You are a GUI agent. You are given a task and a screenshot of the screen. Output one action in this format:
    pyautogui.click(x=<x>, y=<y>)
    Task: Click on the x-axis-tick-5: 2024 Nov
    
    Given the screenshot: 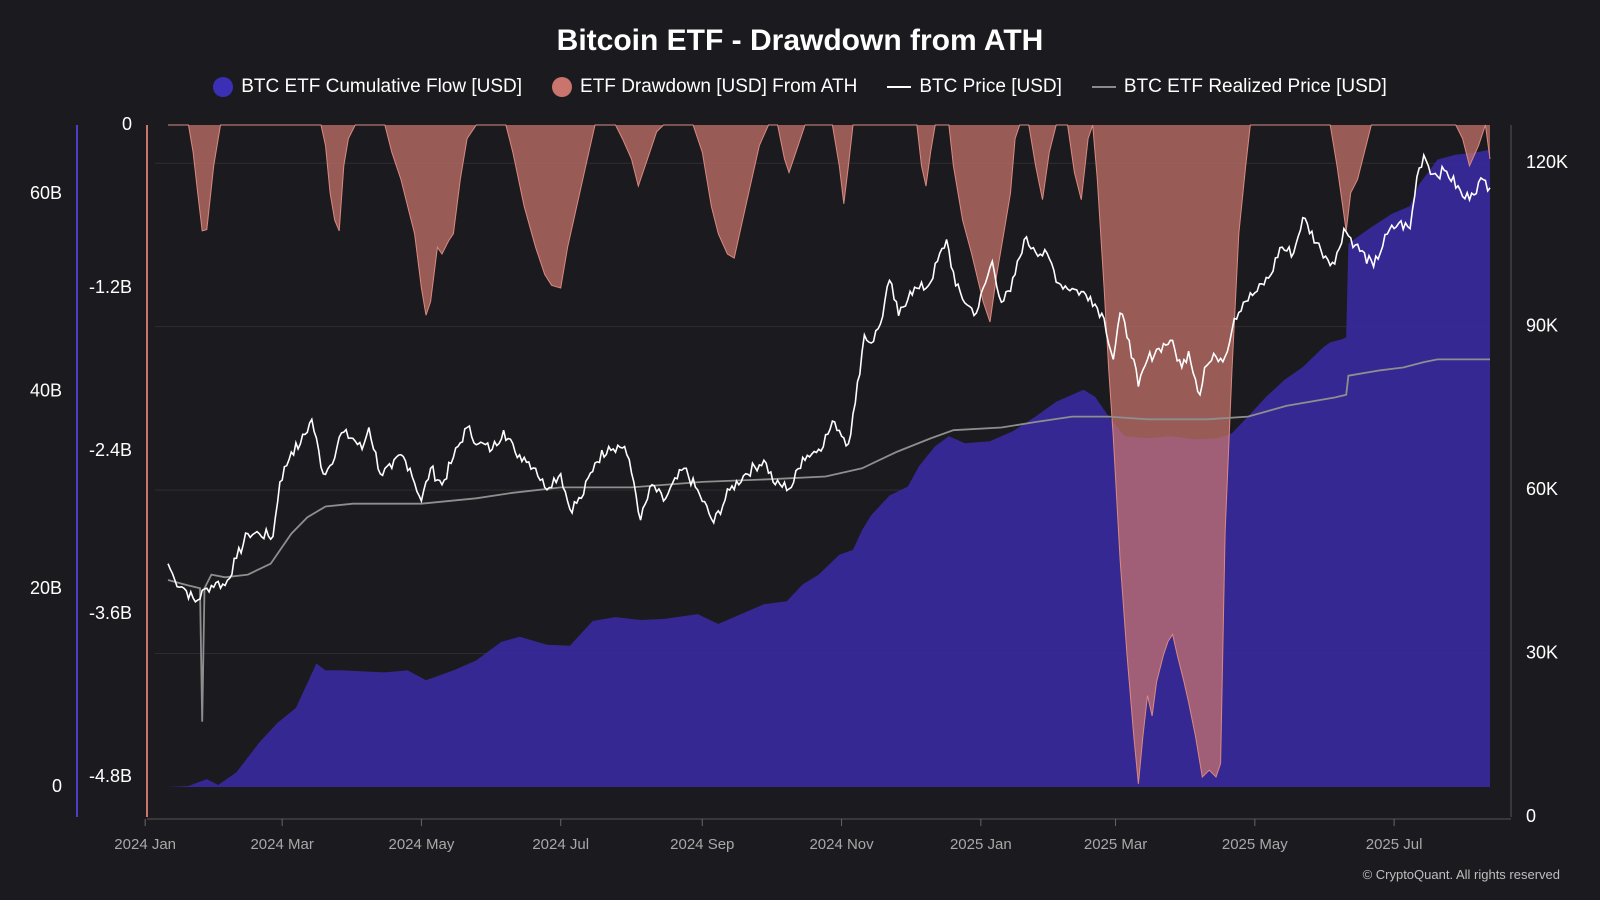 What is the action you would take?
    pyautogui.click(x=841, y=844)
    